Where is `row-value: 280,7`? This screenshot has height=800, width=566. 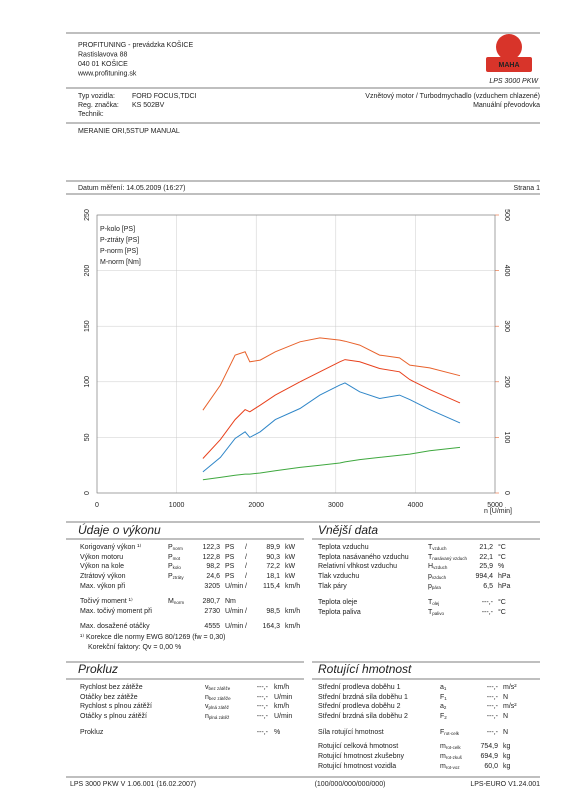 row-value: 280,7 is located at coordinates (211, 601).